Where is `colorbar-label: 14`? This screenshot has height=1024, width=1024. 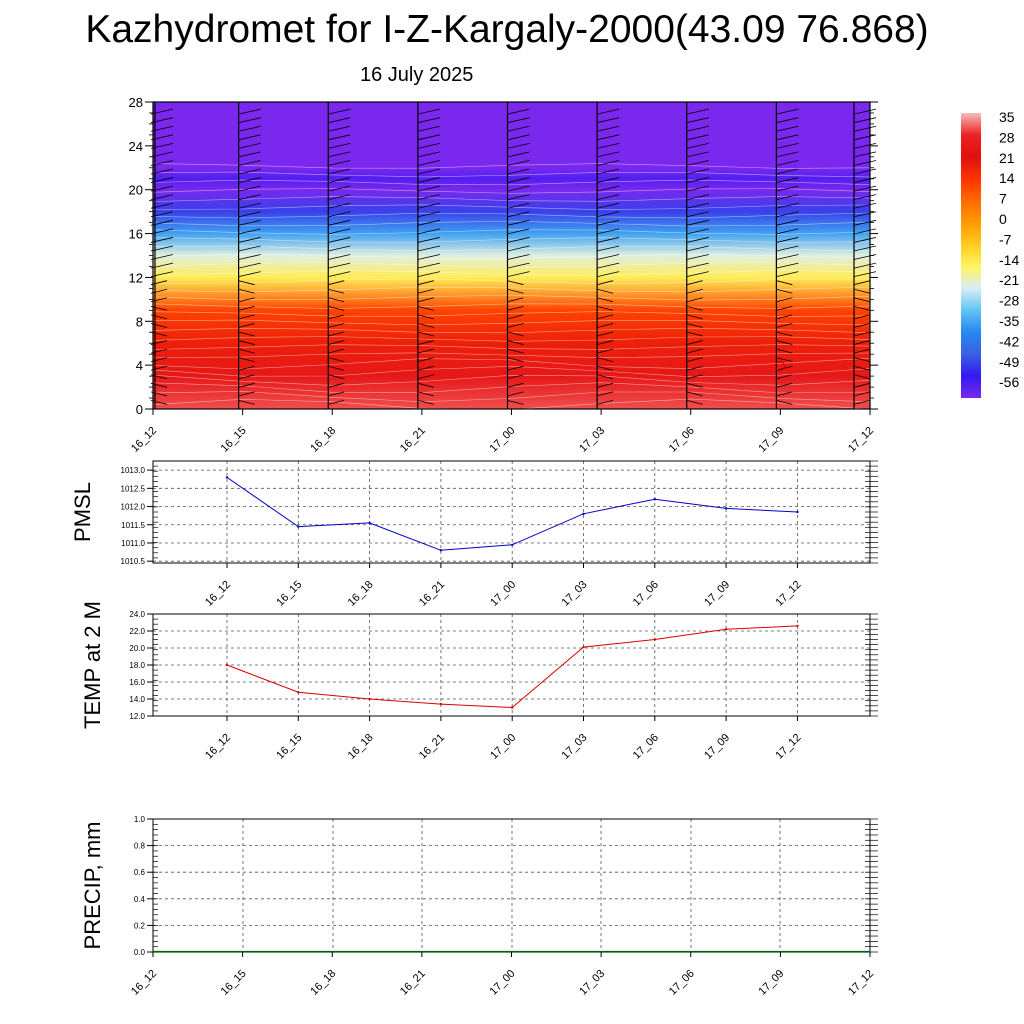
colorbar-label: 14 is located at coordinates (1007, 178).